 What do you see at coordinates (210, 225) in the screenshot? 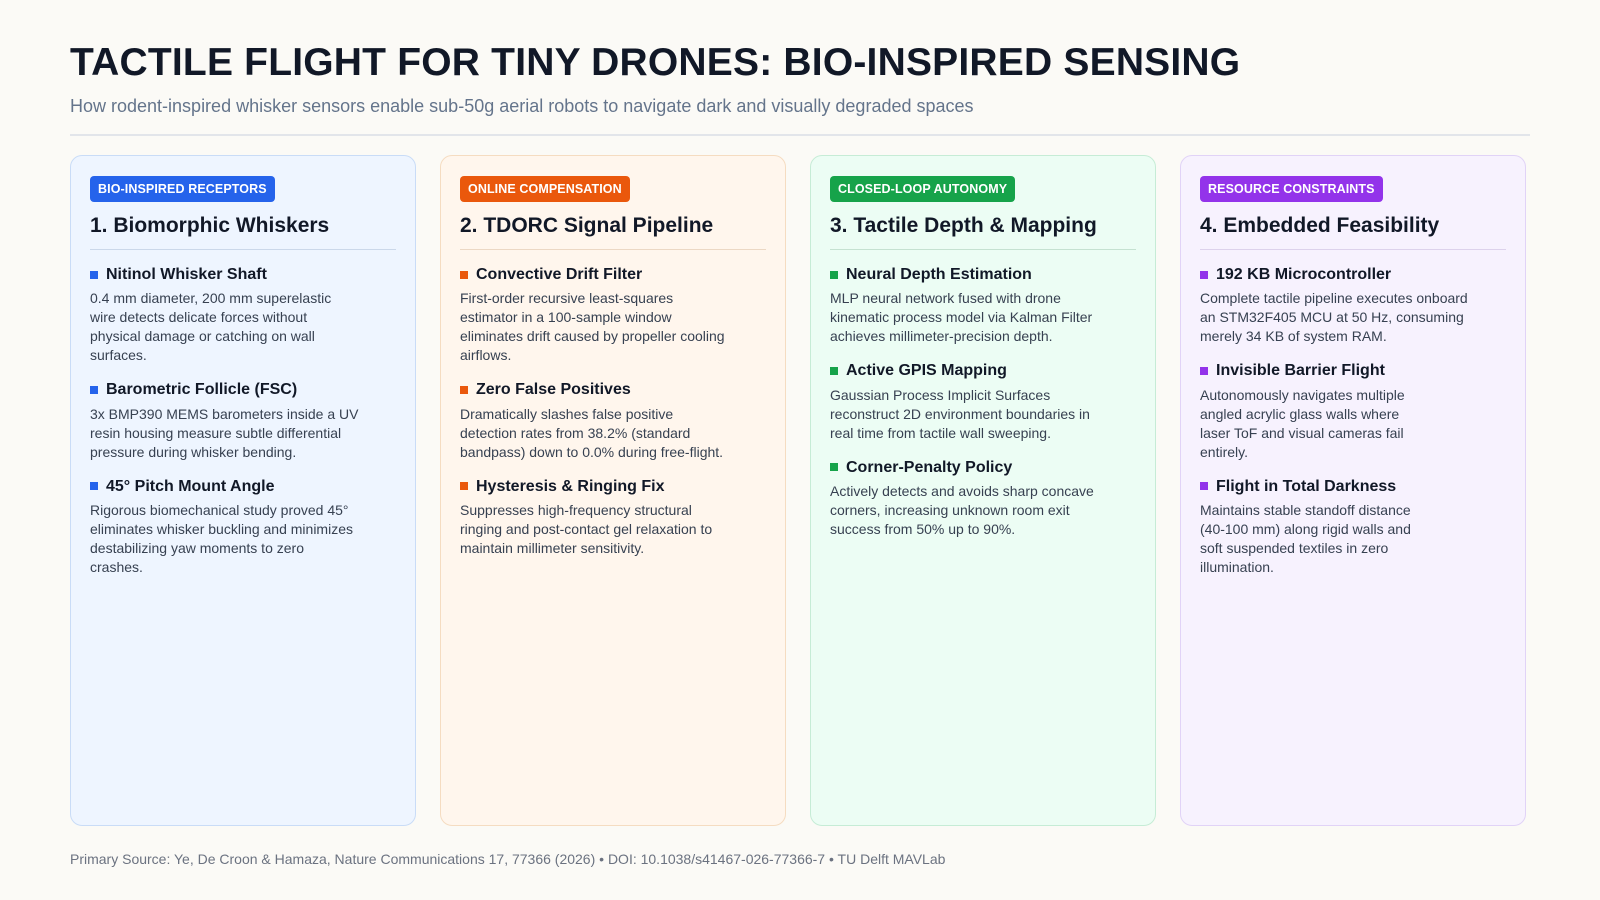
I see `column-title: 1. Biomorphic Whiskers` at bounding box center [210, 225].